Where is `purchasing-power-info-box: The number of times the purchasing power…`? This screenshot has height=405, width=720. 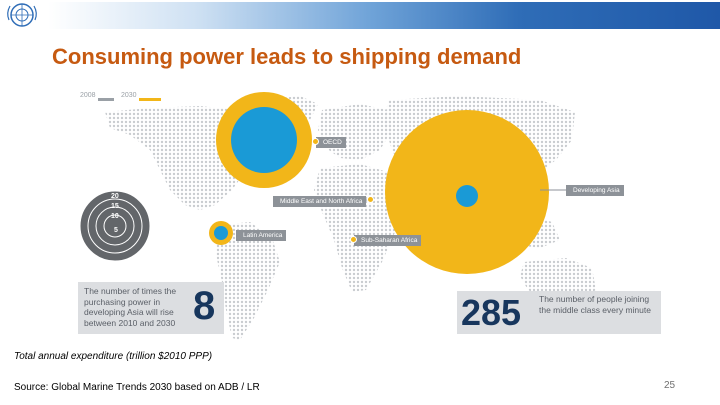 purchasing-power-info-box: The number of times the purchasing power… is located at coordinates (151, 308).